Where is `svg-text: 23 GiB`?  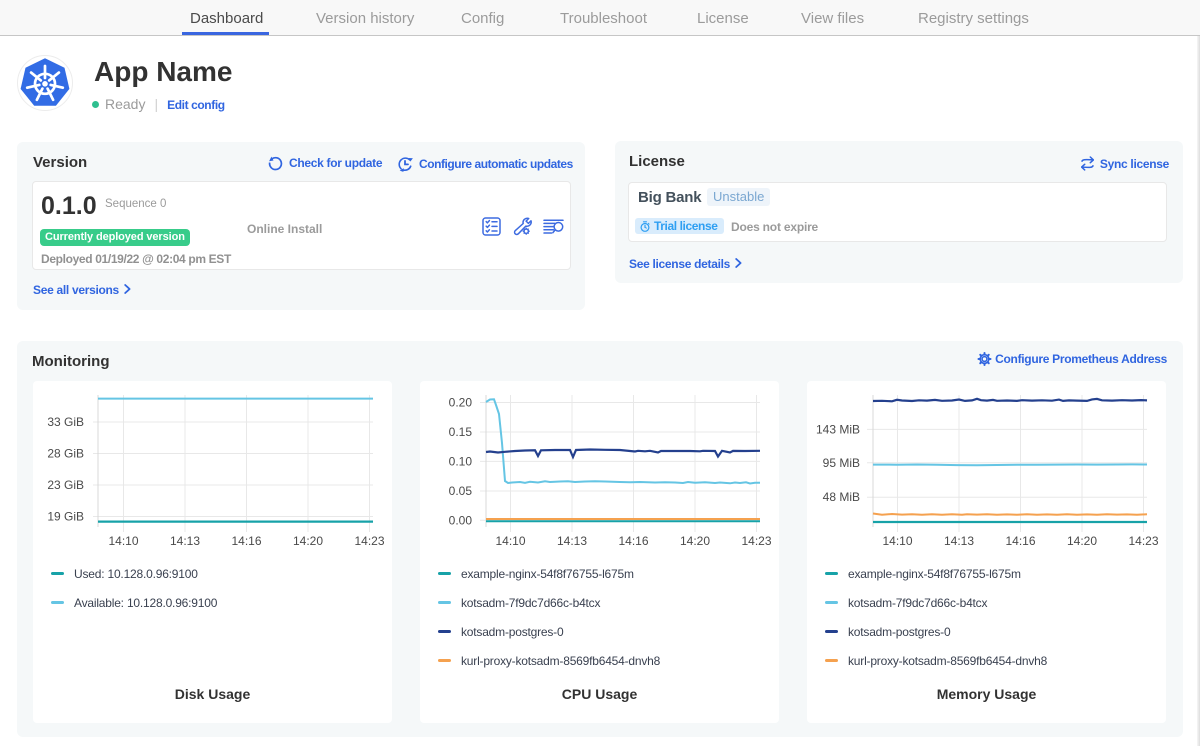 svg-text: 23 GiB is located at coordinates (65, 485).